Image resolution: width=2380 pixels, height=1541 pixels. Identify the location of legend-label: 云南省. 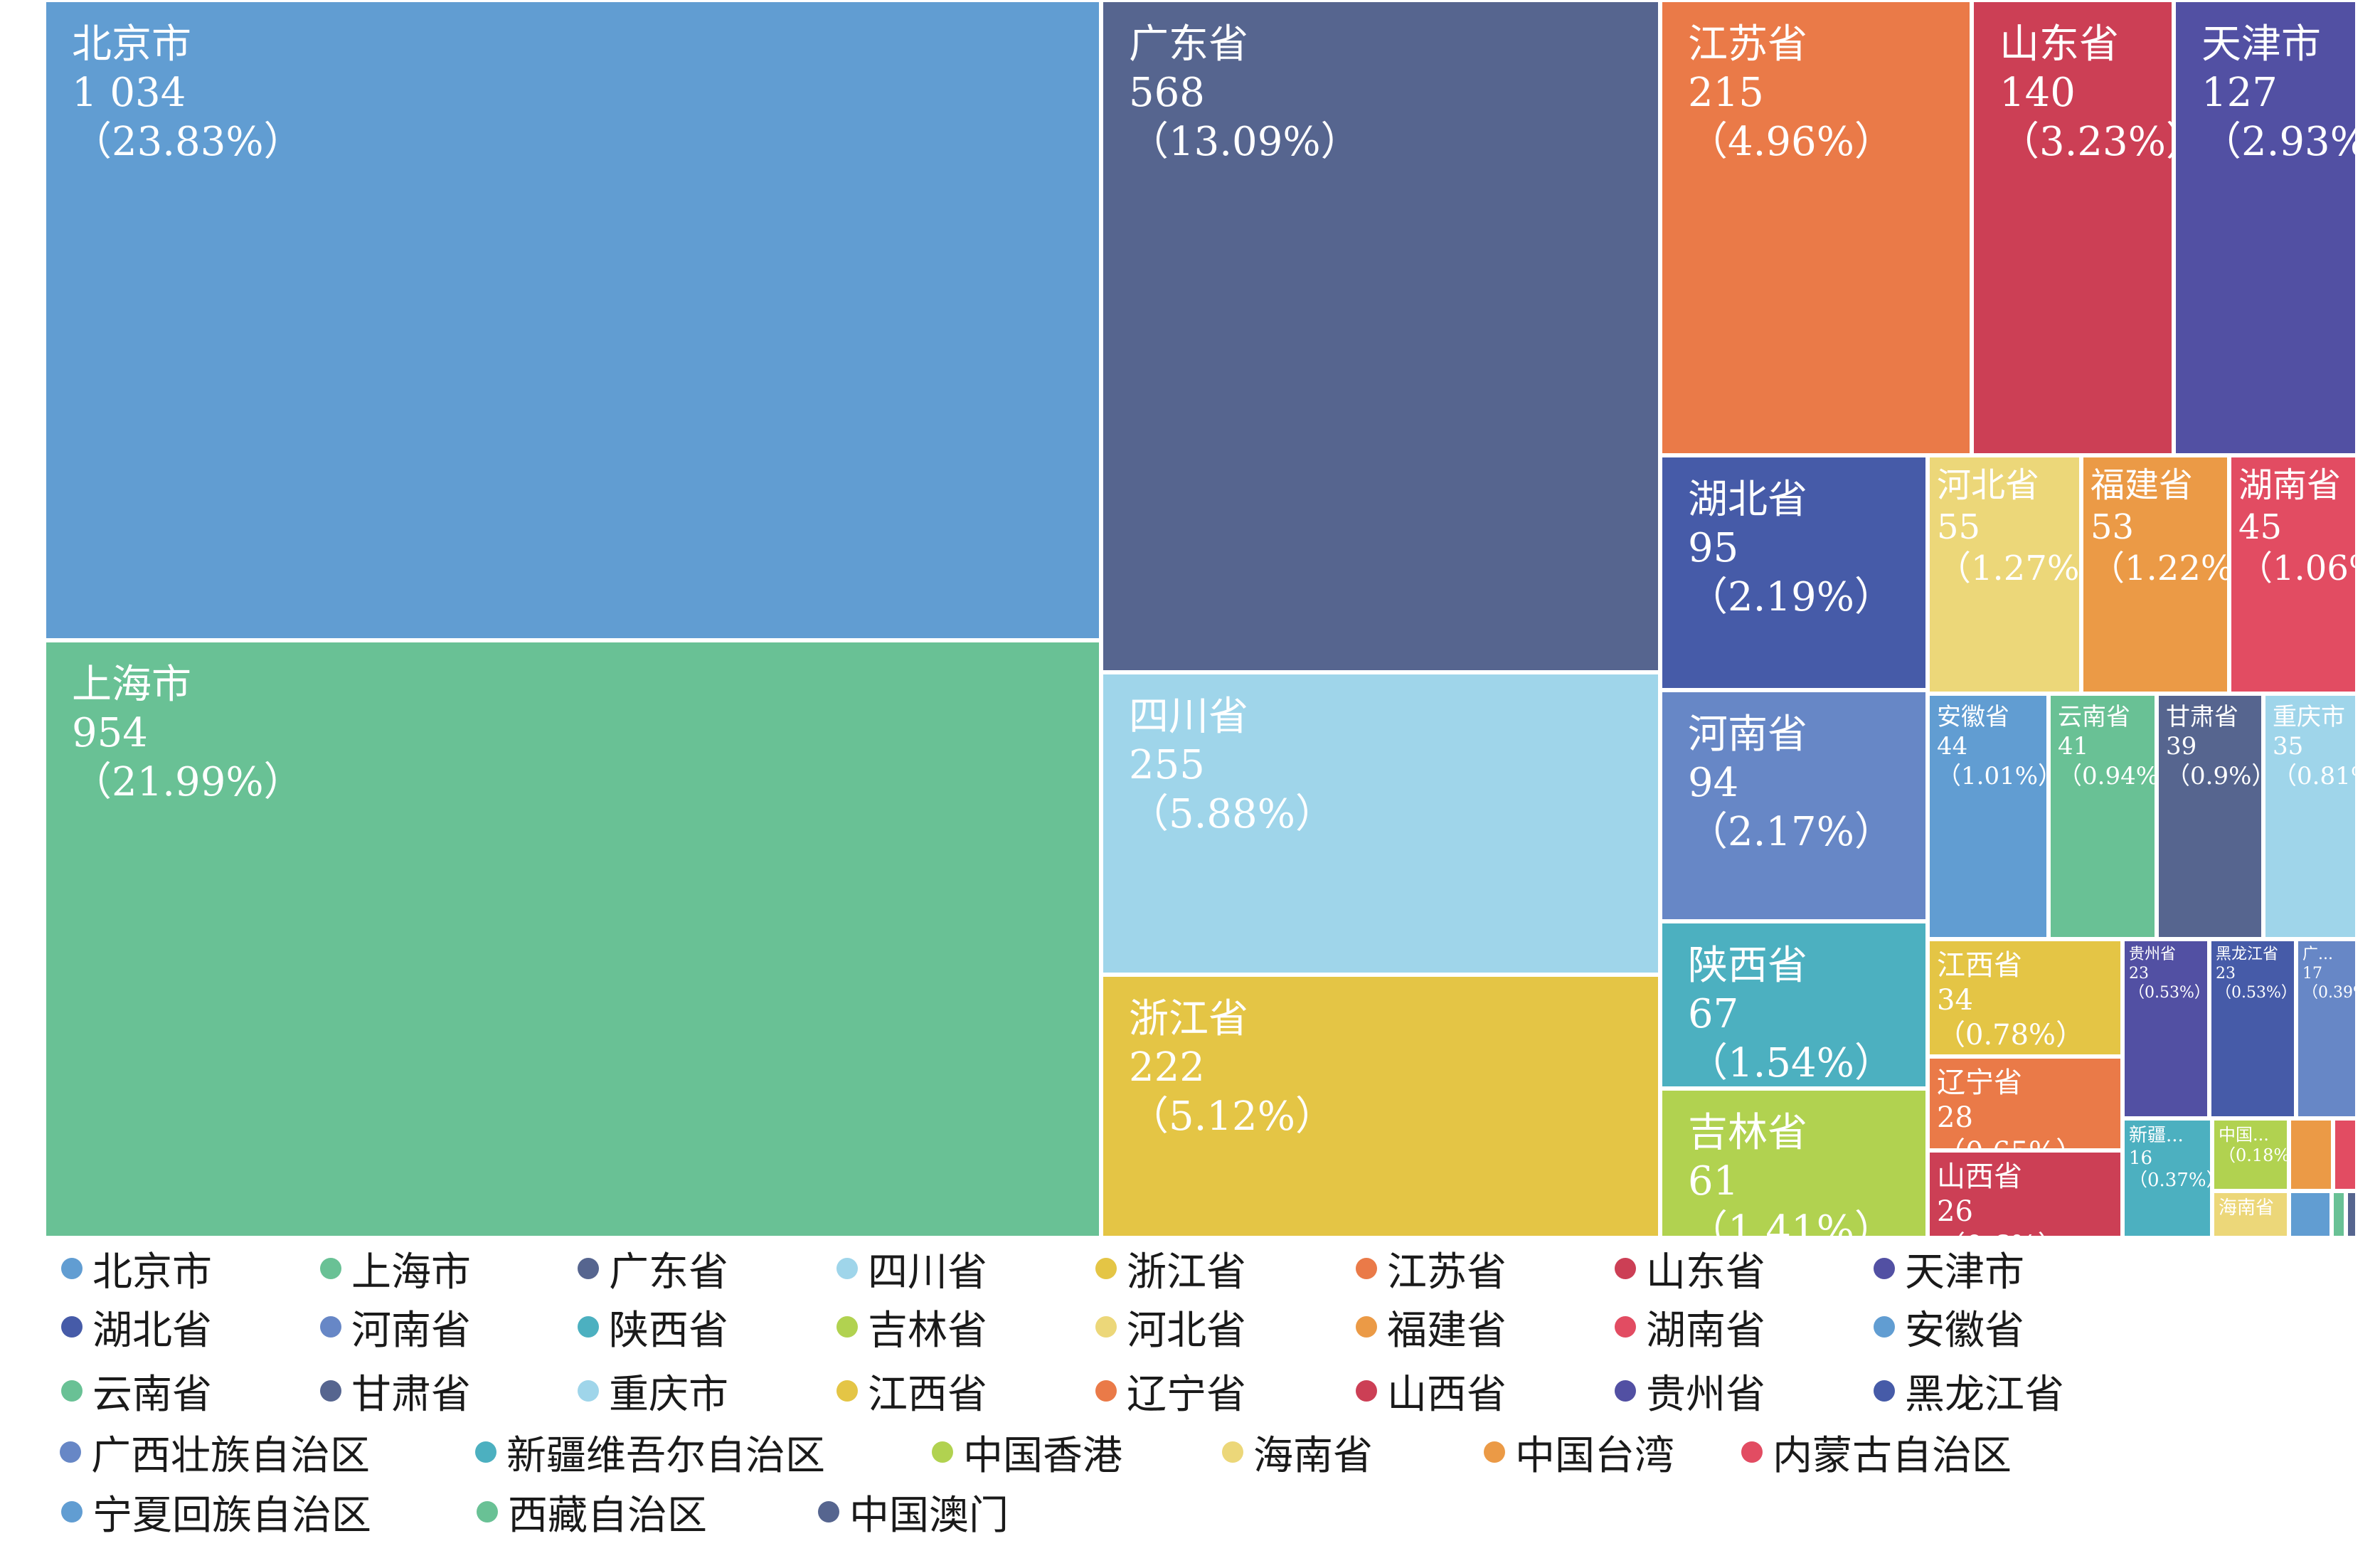
(152, 1394).